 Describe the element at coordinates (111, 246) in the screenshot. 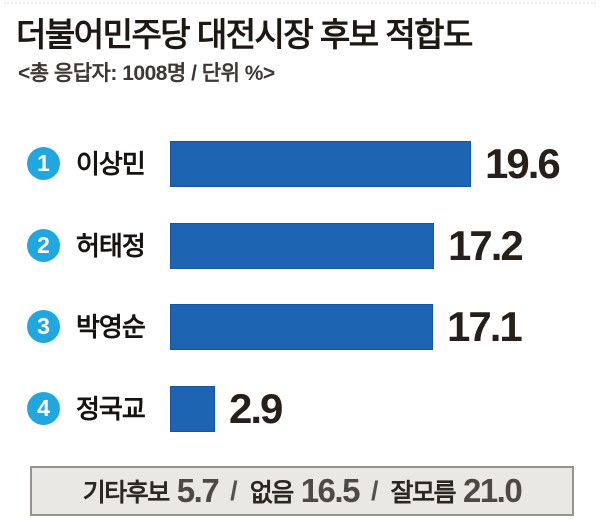

I see `candidate-name: 허태정` at that location.